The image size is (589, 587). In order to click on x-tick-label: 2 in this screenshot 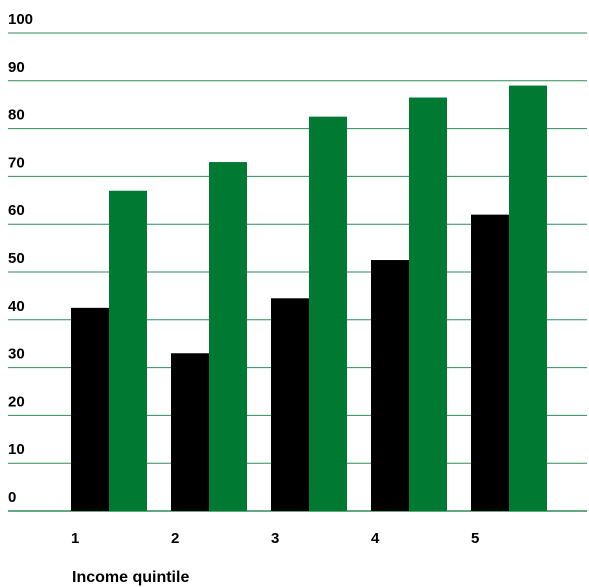, I will do `click(175, 538)`.